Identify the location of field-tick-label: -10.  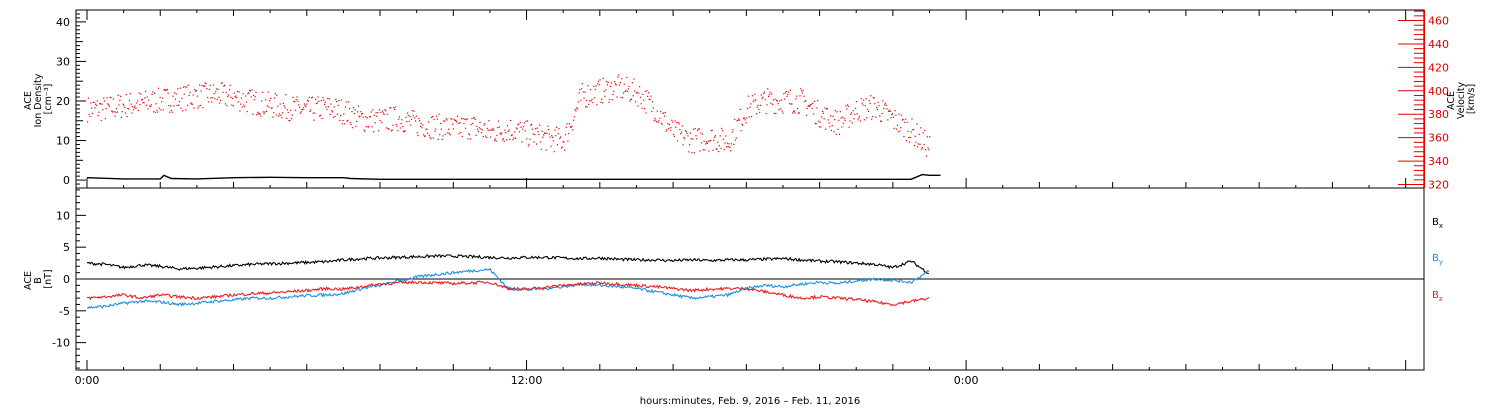
(61, 343).